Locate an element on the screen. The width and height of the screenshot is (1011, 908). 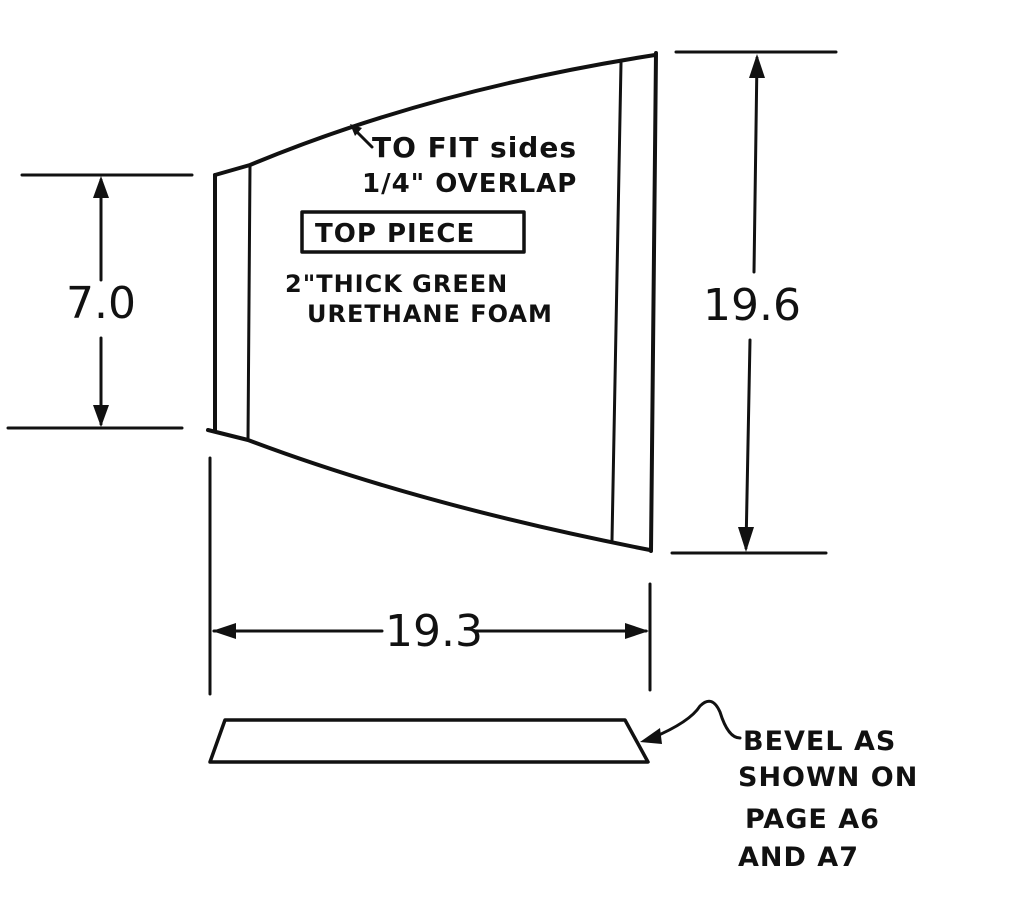
title-text: TOP PIECE is located at coordinates (395, 234).